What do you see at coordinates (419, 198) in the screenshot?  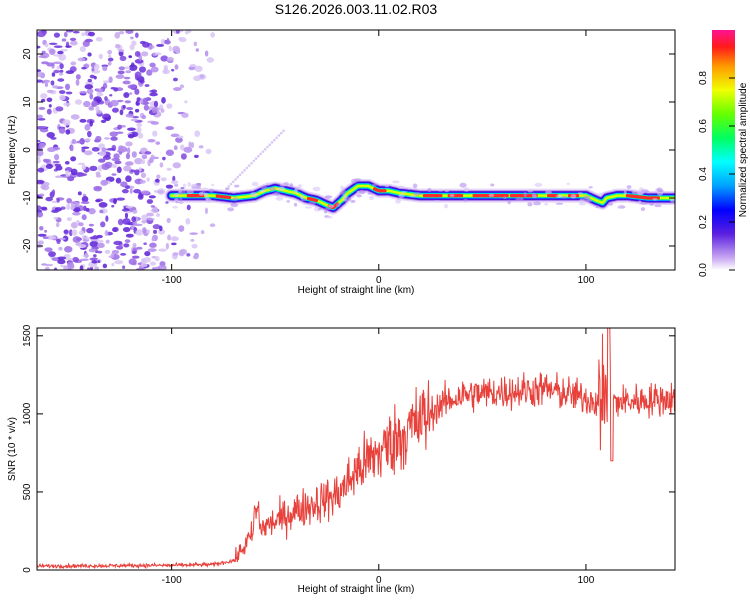 I see `frequency-ridge` at bounding box center [419, 198].